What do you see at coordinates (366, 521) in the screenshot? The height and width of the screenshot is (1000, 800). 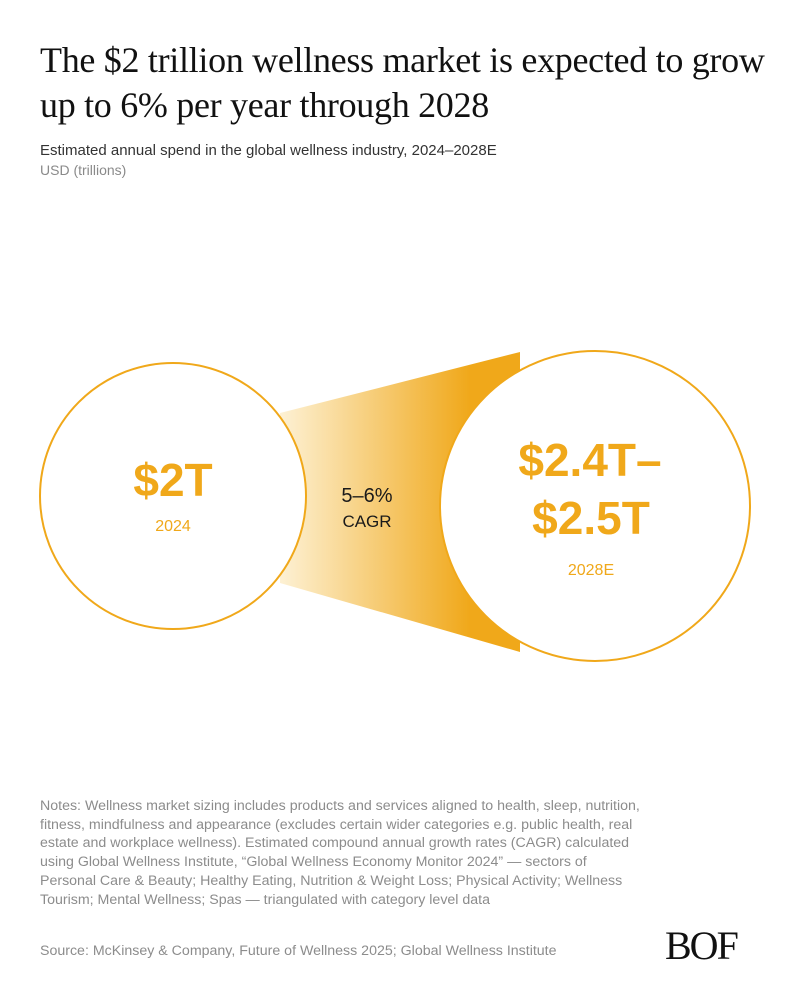 I see `cagr-label: CAGR` at bounding box center [366, 521].